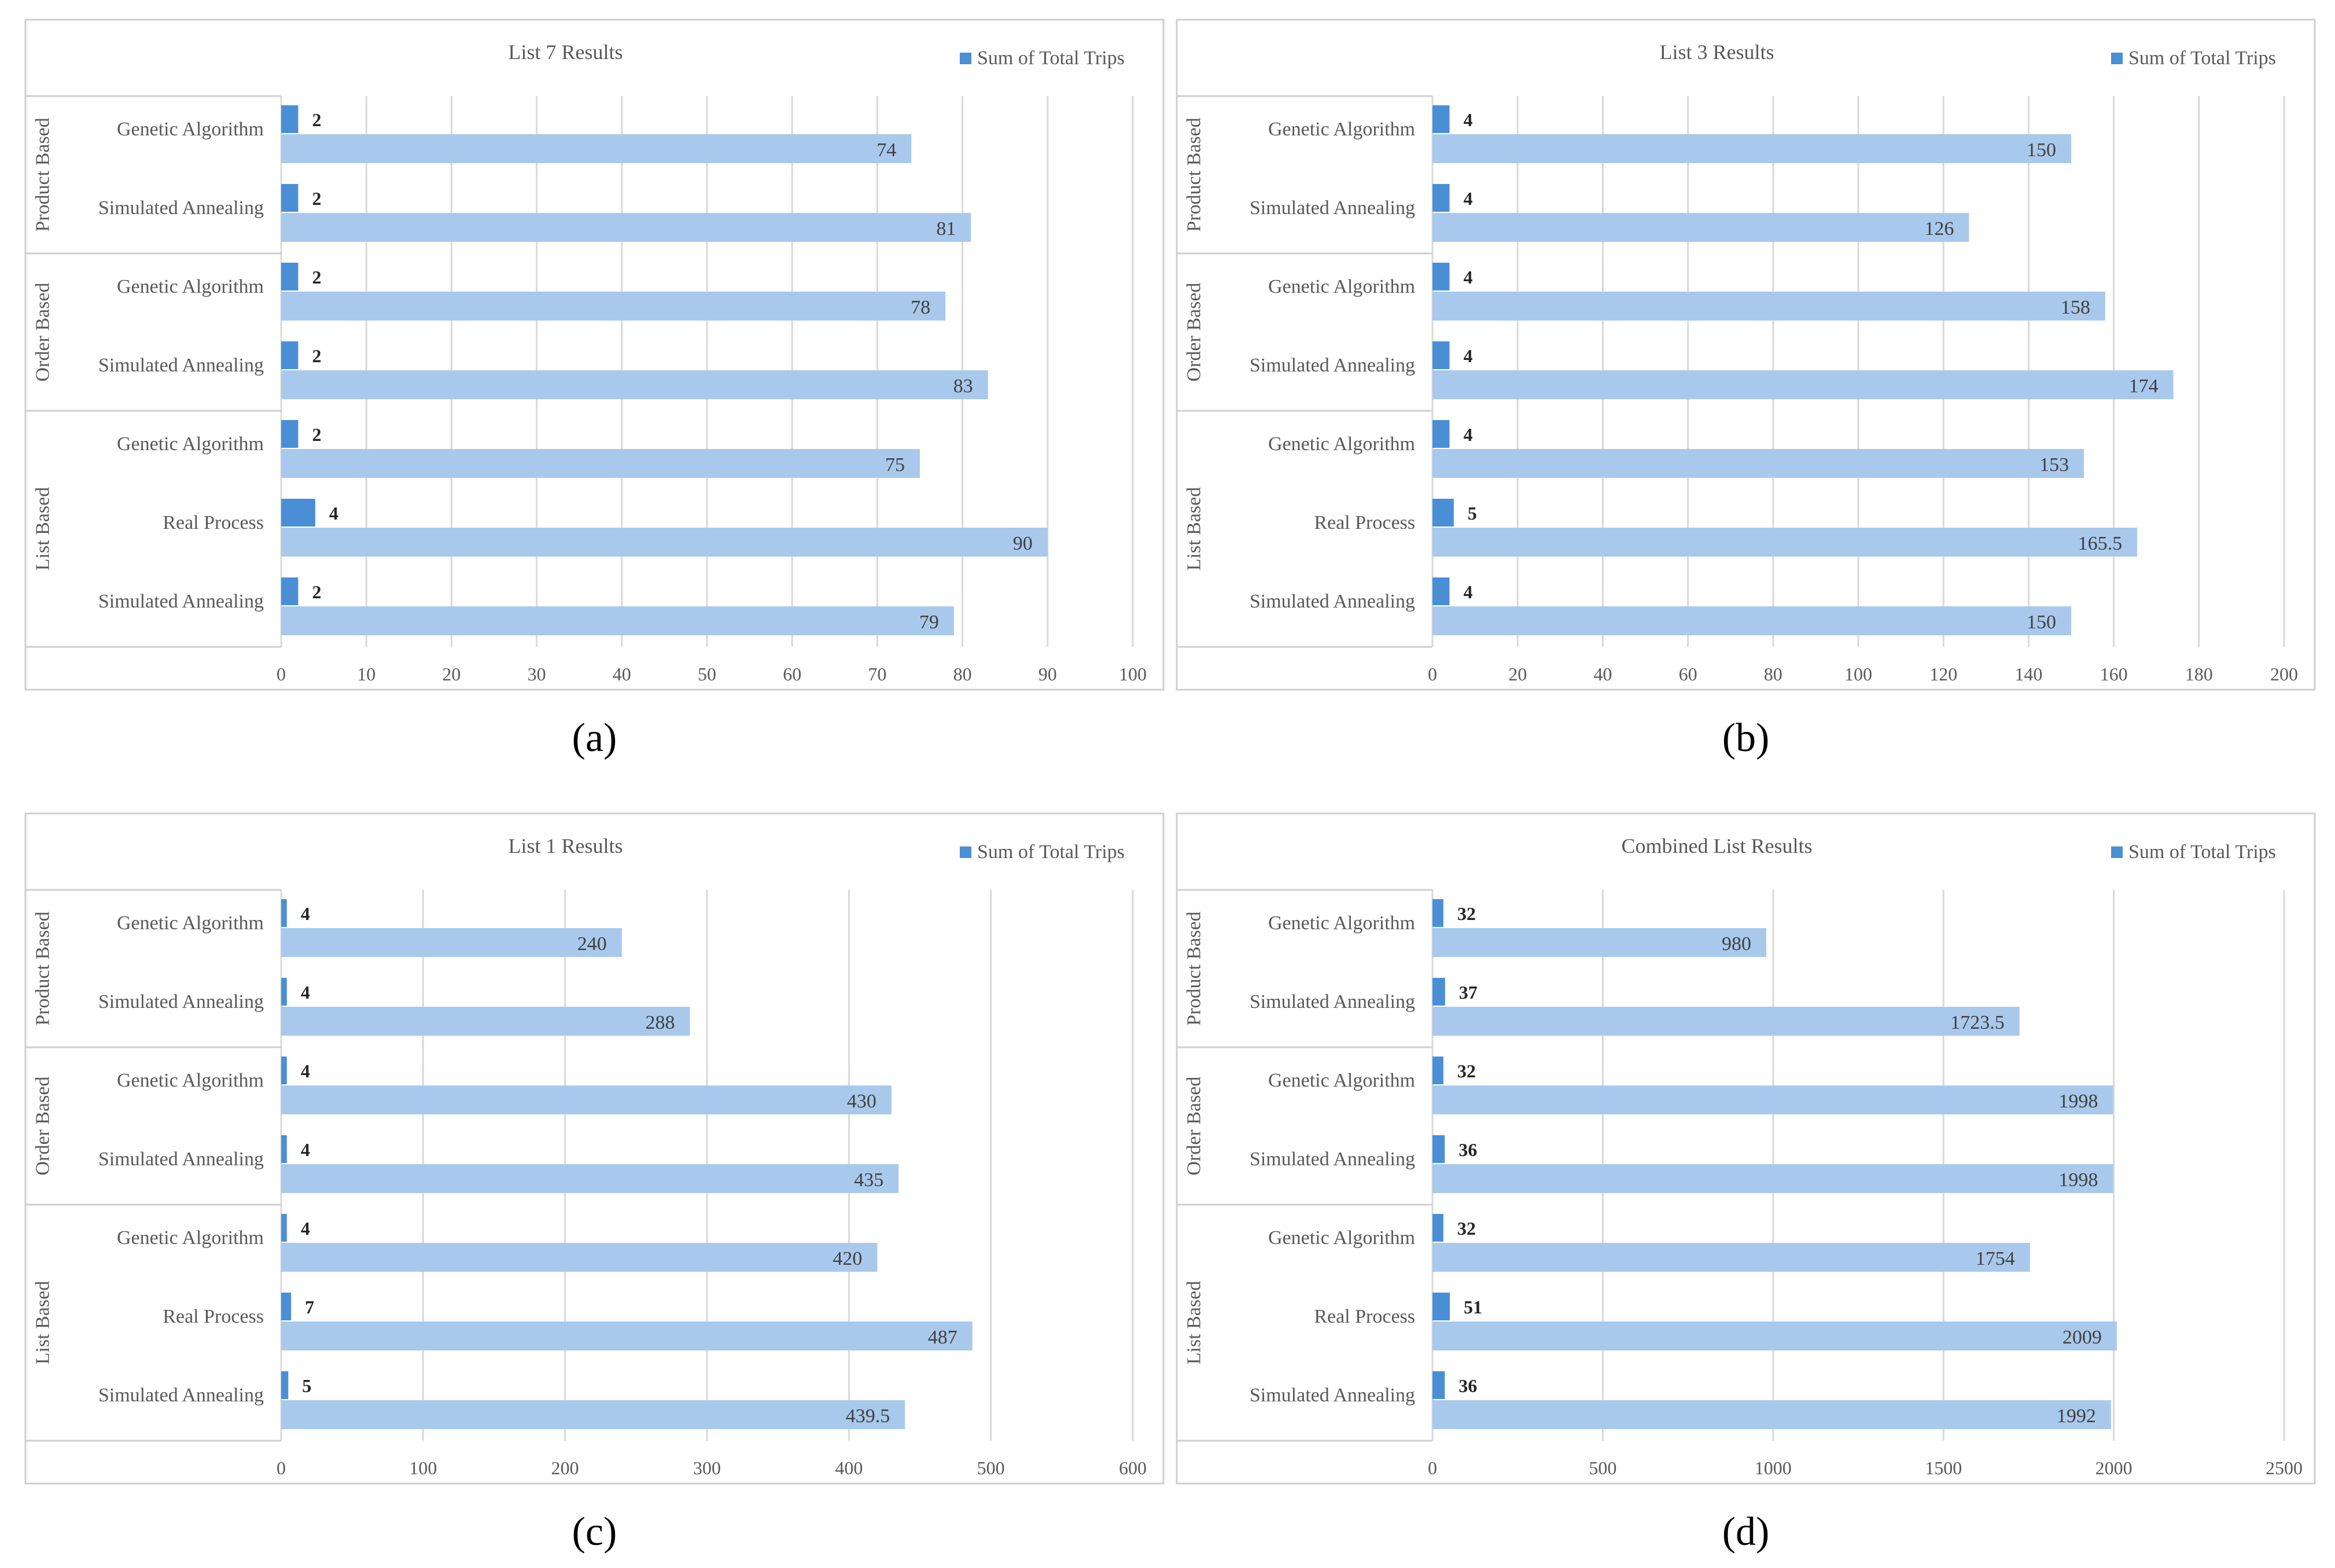  Describe the element at coordinates (962, 674) in the screenshot. I see `x-tick-label: 80` at that location.